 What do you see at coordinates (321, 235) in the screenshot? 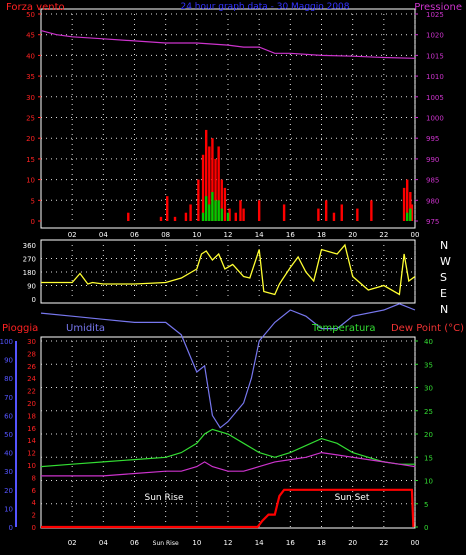
I see `x-tick-label-top: 18` at bounding box center [321, 235].